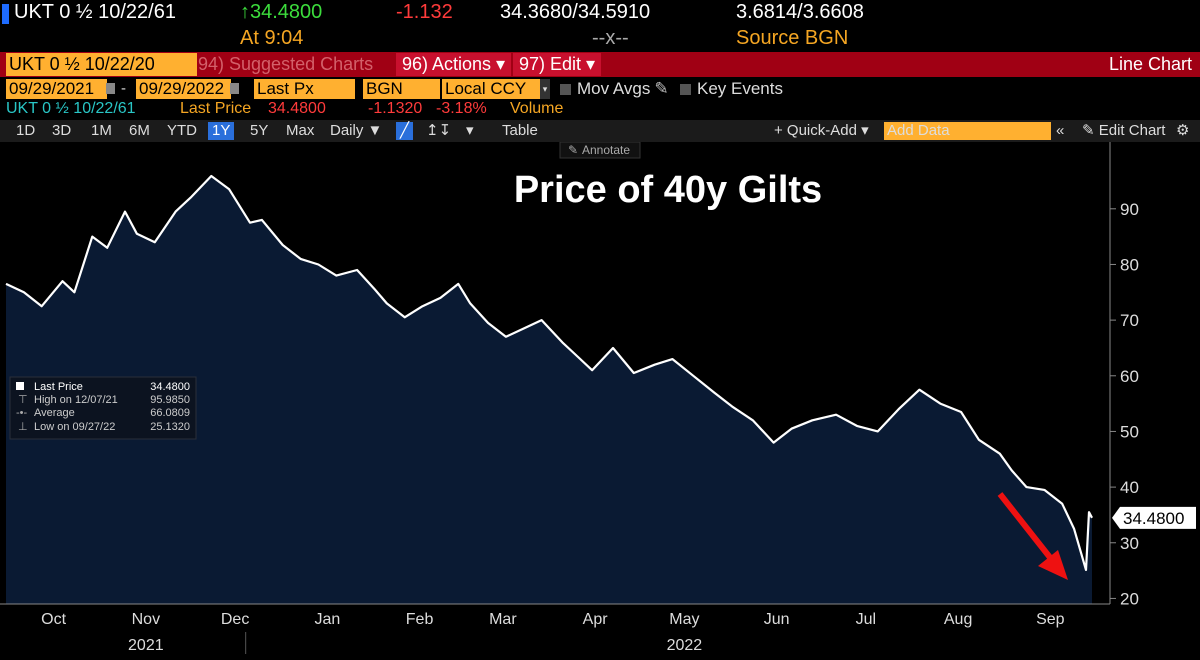  I want to click on spread: --x--, so click(610, 38).